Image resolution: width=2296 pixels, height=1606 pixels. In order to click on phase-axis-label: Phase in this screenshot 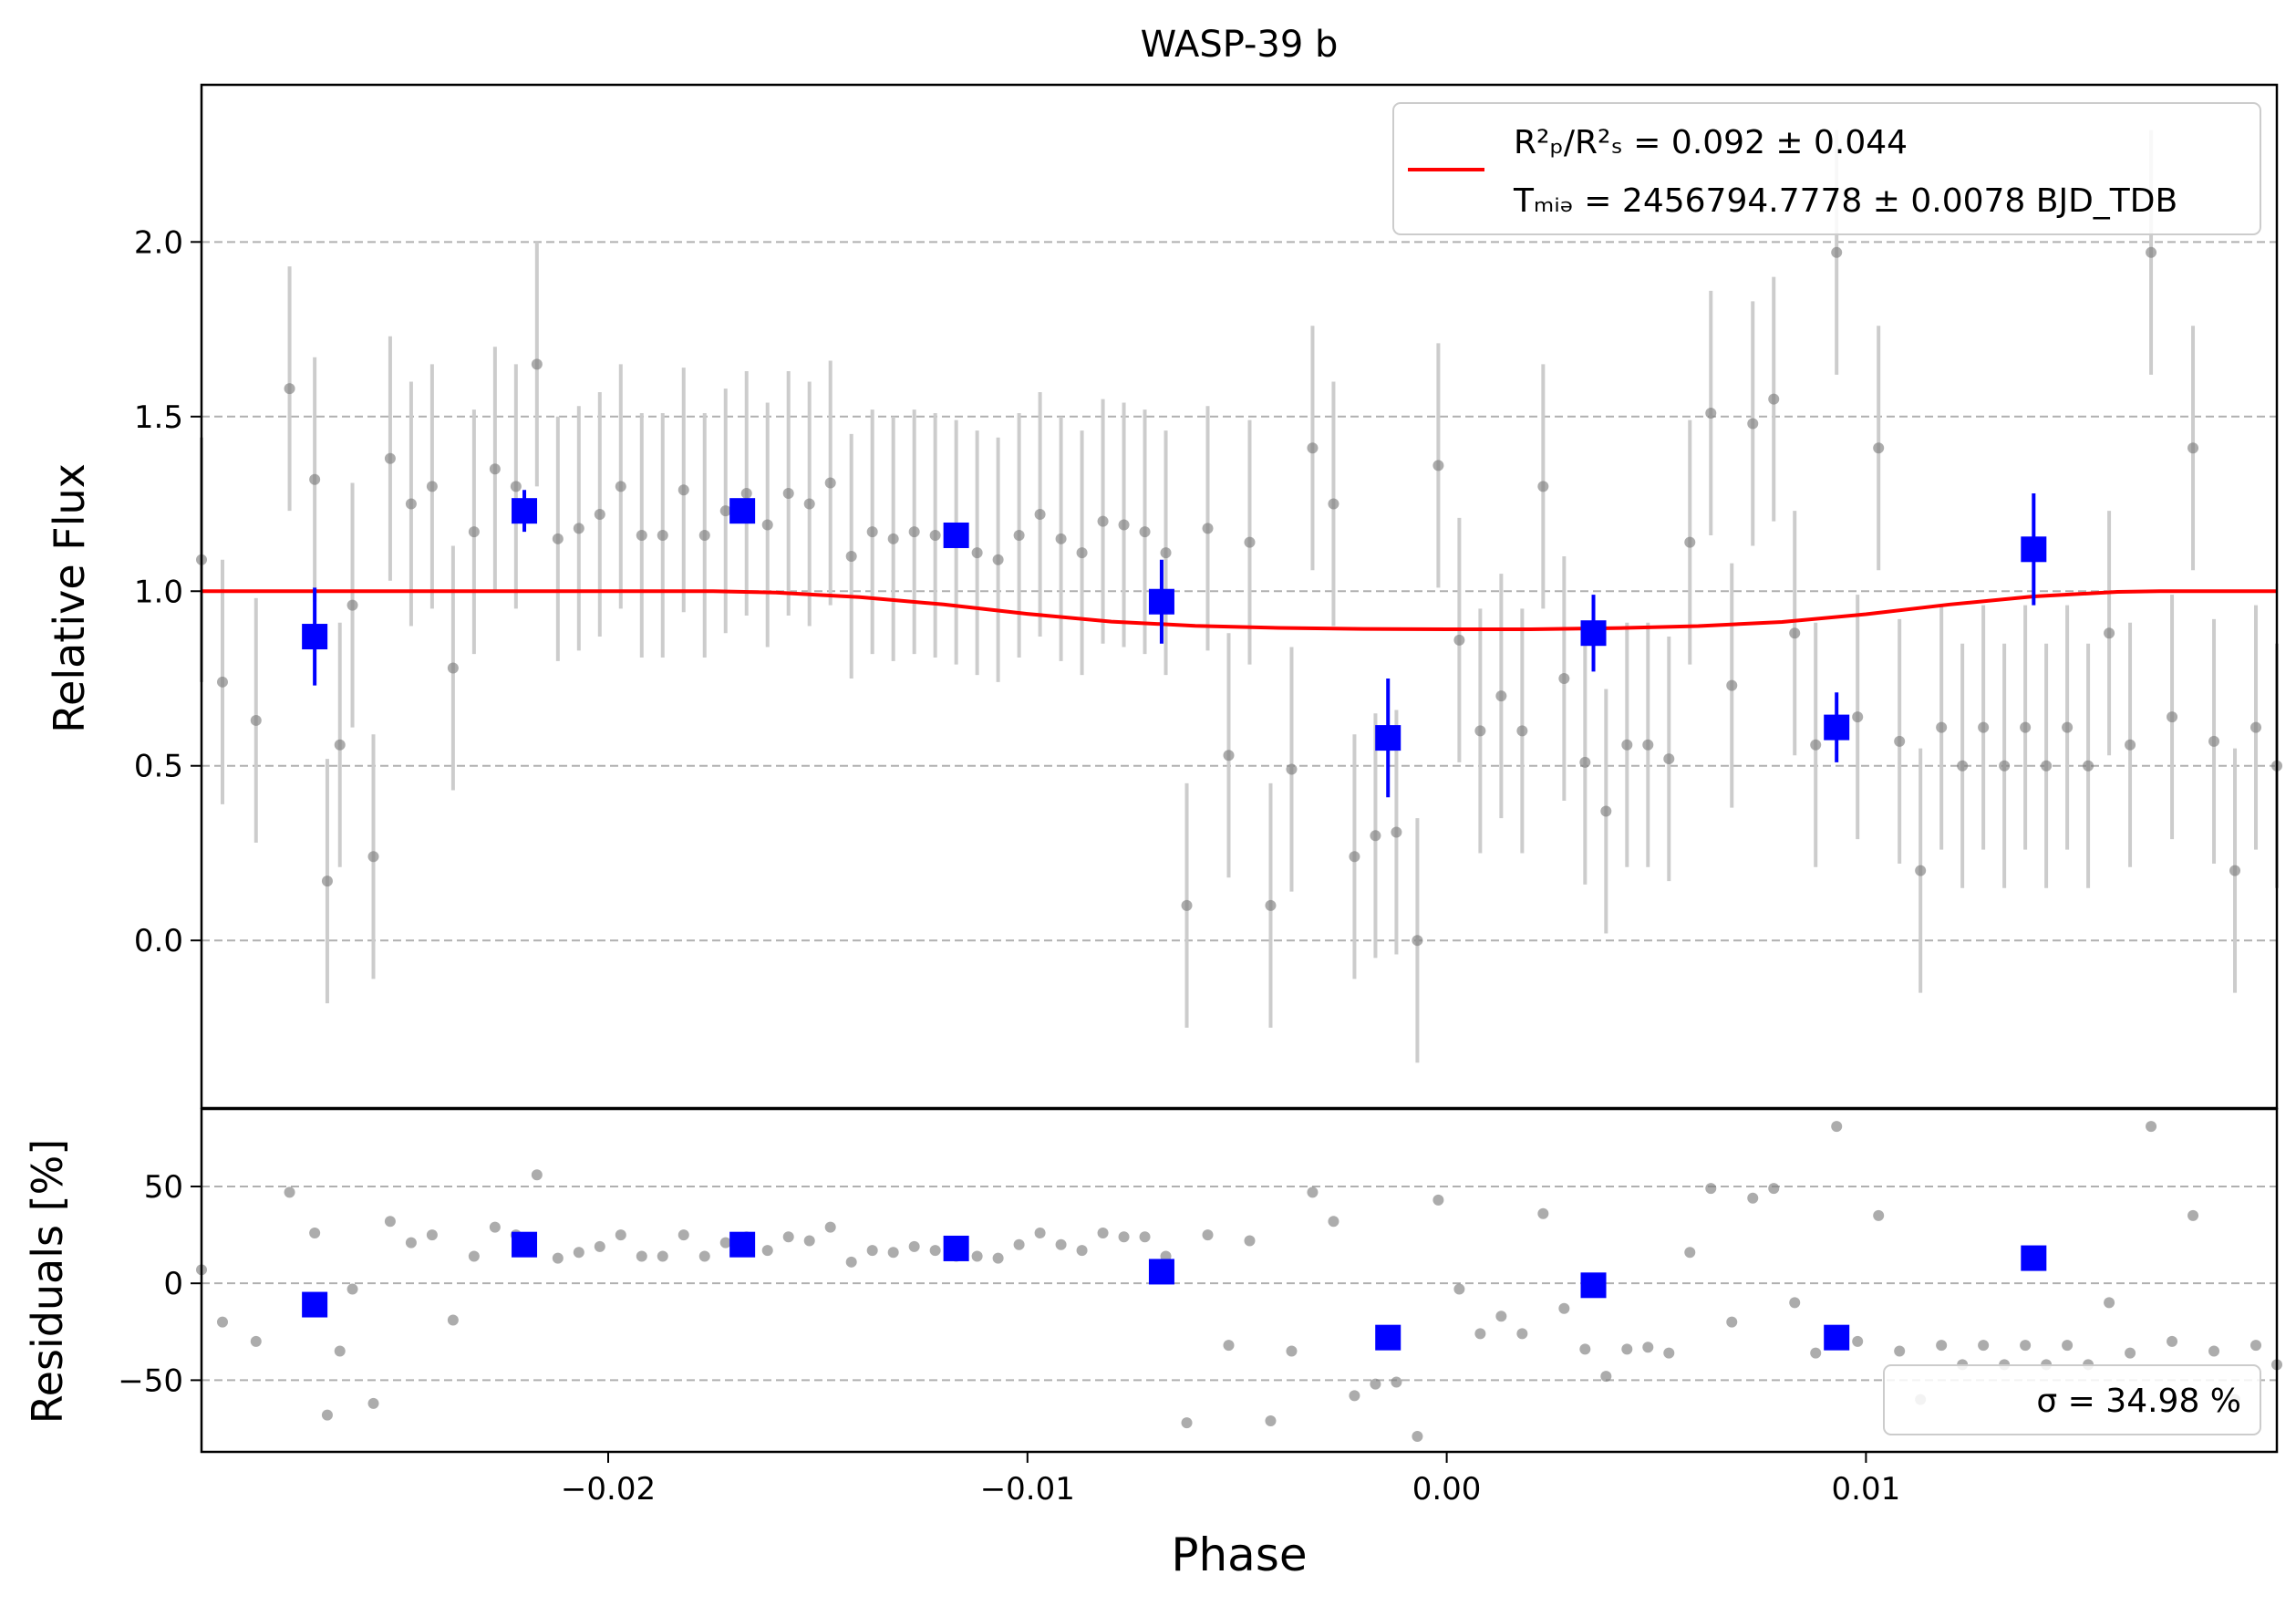, I will do `click(1239, 1554)`.